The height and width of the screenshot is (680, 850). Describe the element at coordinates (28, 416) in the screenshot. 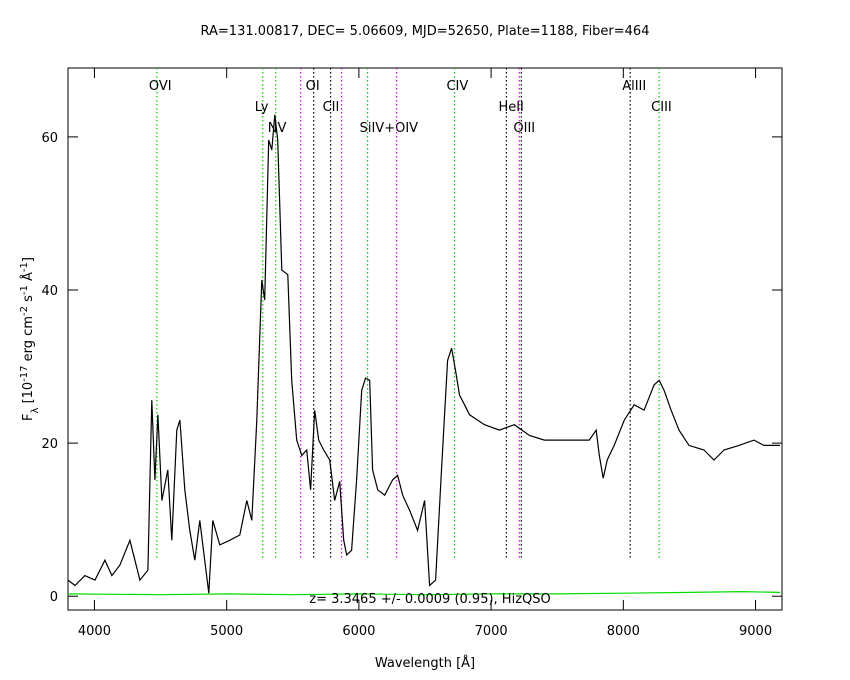

I see `y-axis-label-part: F` at that location.